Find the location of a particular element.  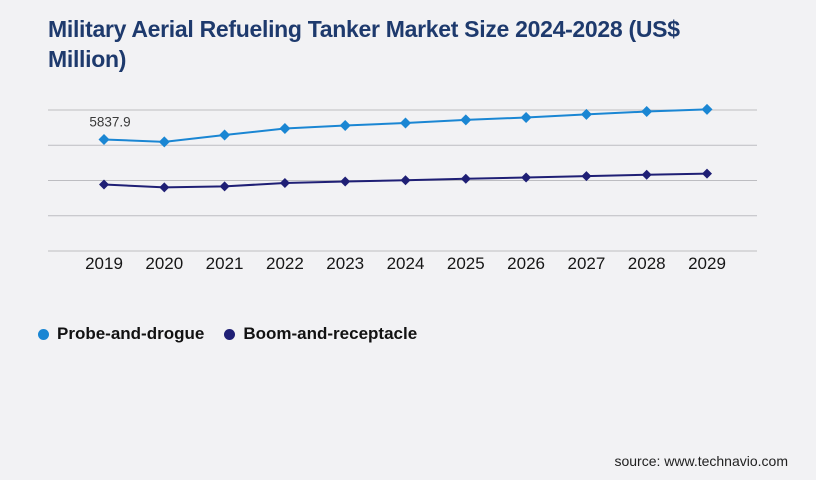

legend-item-probe-and-drogue: Probe-and-drogue is located at coordinates (121, 334).